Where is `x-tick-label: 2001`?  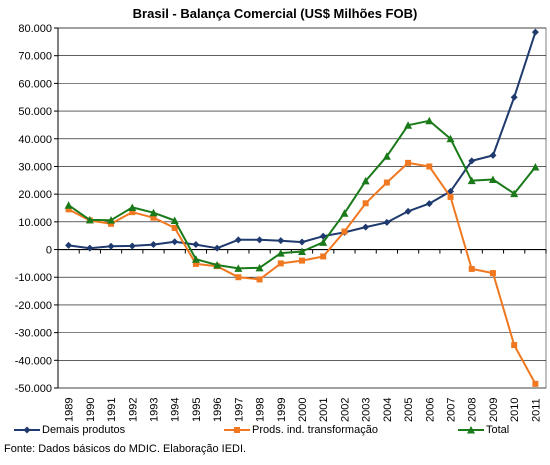 x-tick-label: 2001 is located at coordinates (324, 410).